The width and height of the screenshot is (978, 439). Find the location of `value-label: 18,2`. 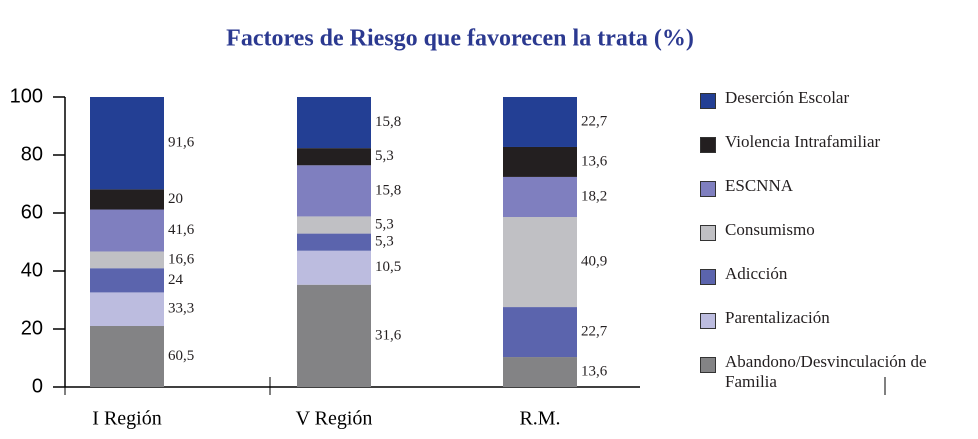

value-label: 18,2 is located at coordinates (594, 196).